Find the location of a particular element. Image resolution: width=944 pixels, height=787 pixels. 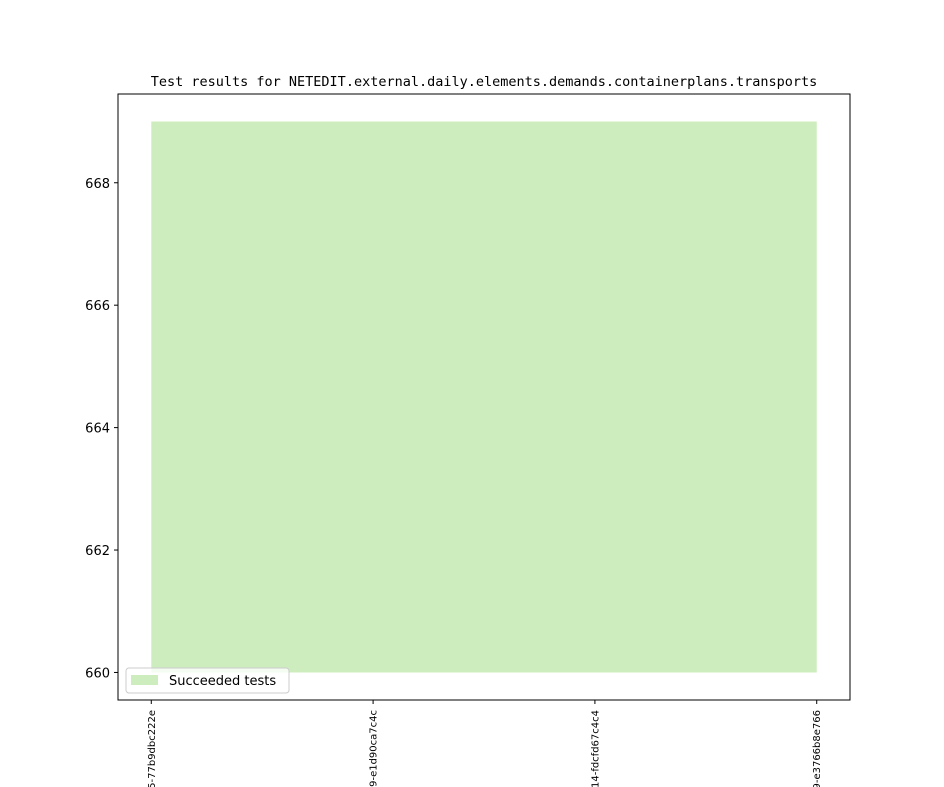

y-tick-label: 668 is located at coordinates (97, 184).